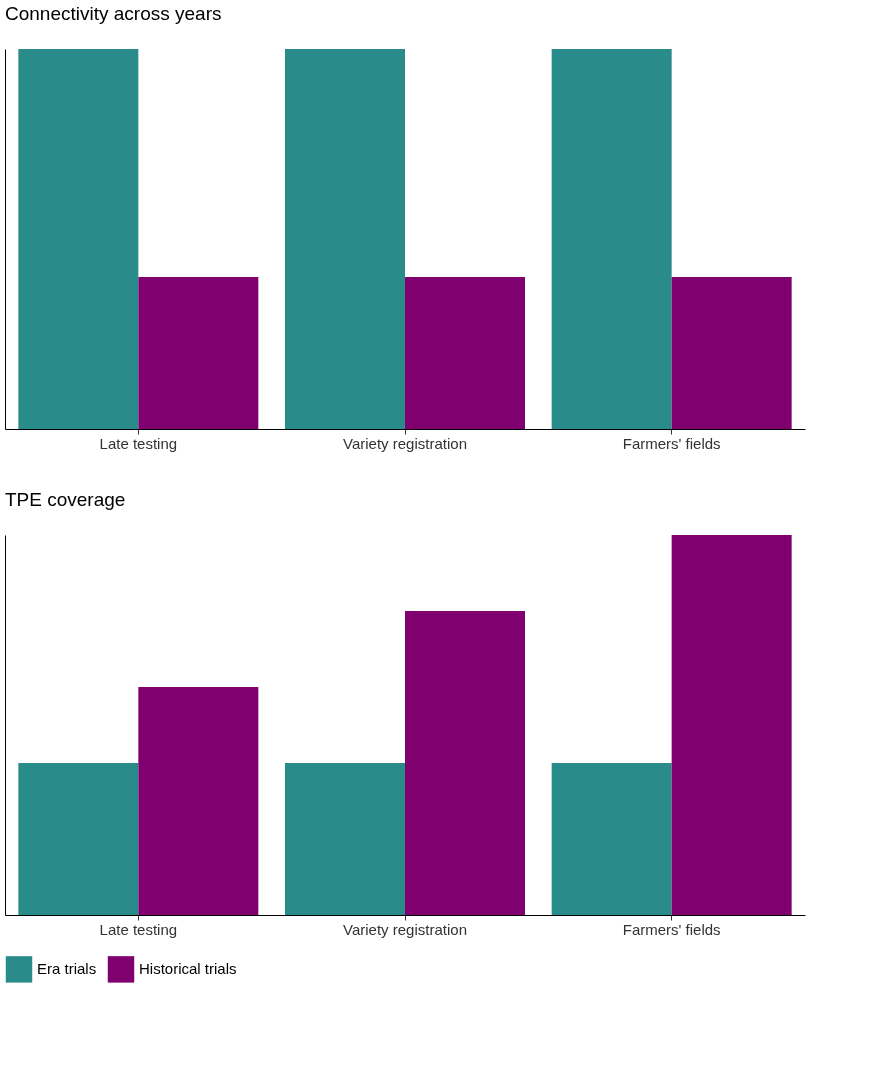  Describe the element at coordinates (188, 969) in the screenshot. I see `legend-label: Historical trials` at that location.